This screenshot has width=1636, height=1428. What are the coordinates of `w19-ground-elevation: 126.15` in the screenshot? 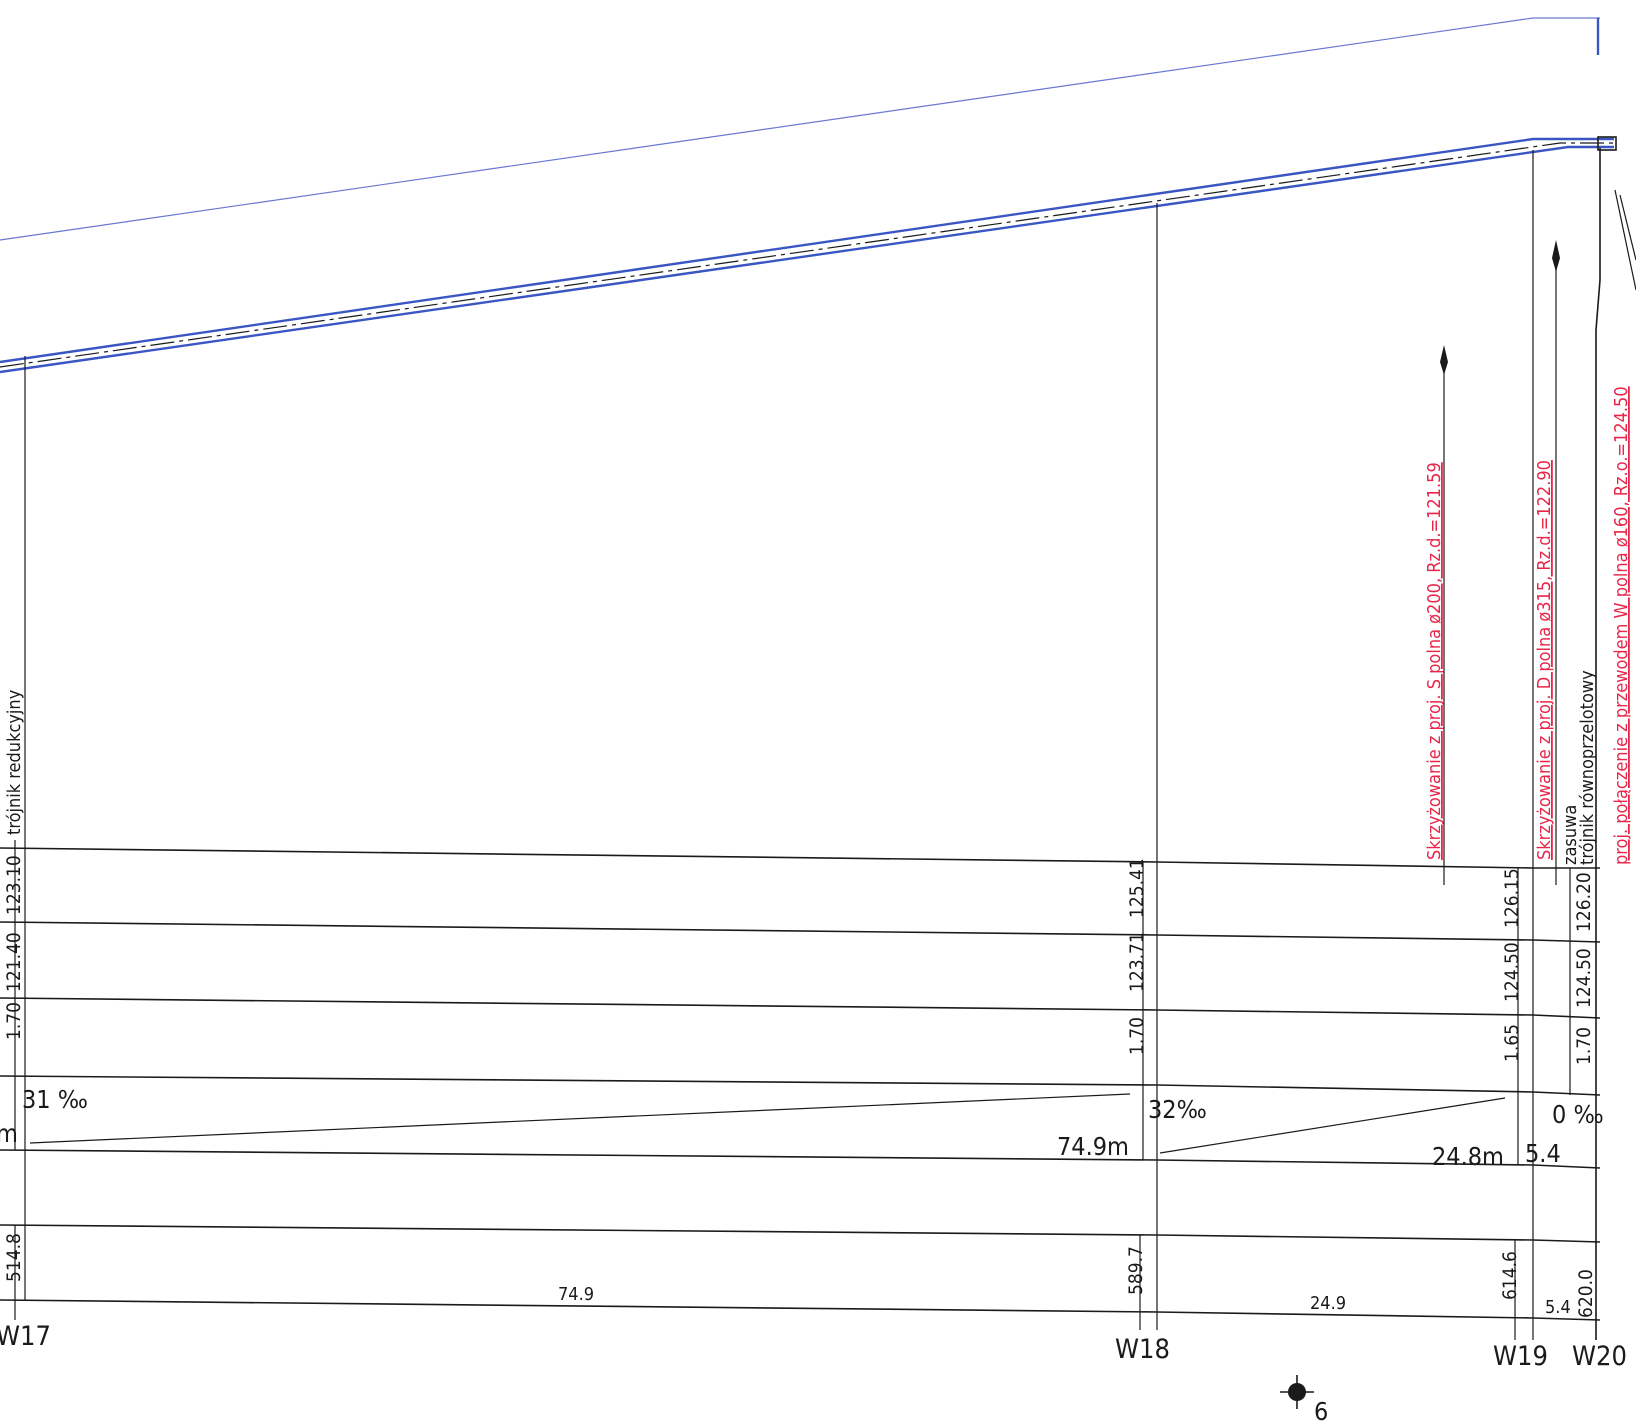 It's located at (1512, 898).